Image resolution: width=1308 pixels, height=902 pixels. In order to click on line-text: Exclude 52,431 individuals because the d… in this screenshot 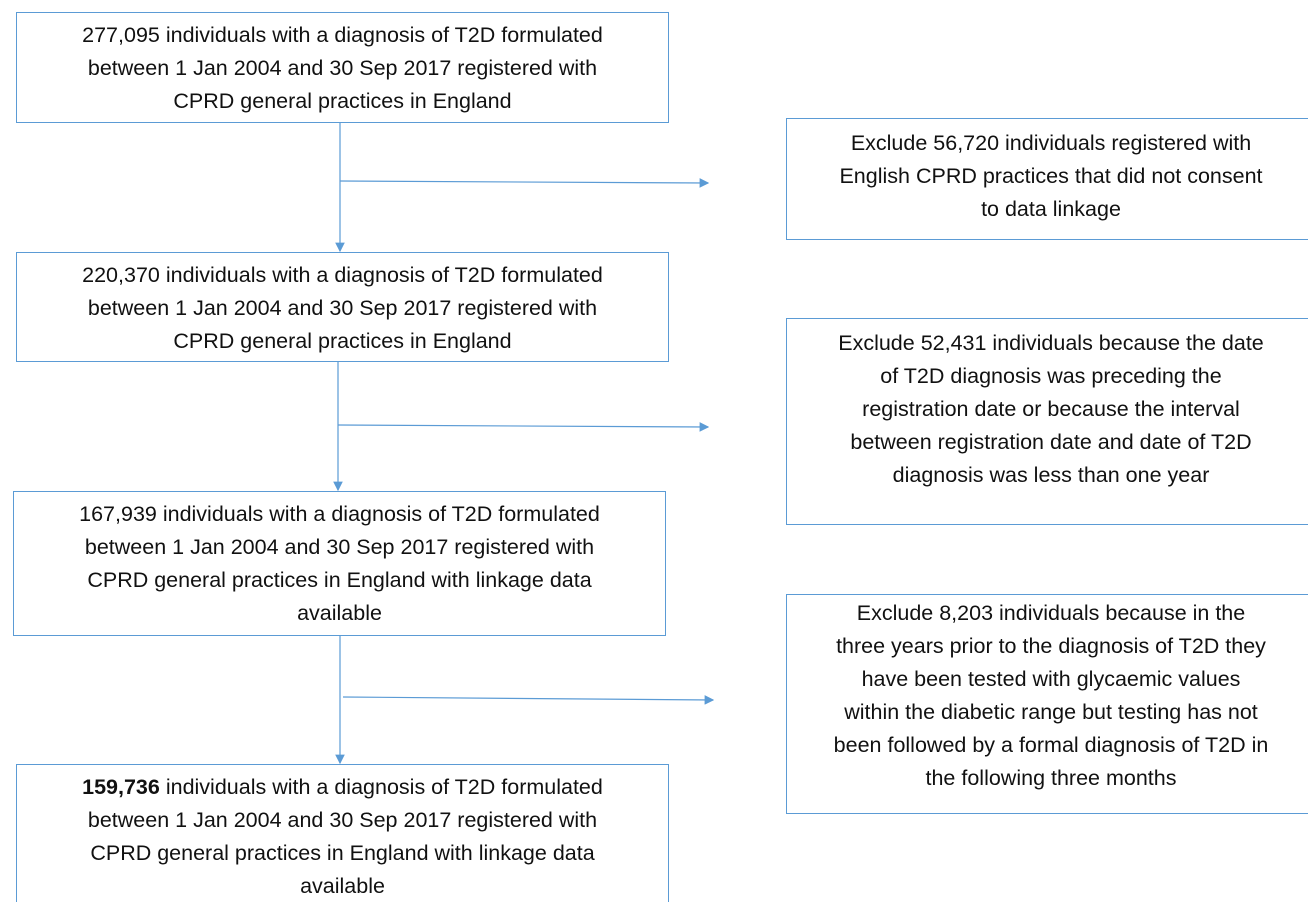, I will do `click(1051, 343)`.